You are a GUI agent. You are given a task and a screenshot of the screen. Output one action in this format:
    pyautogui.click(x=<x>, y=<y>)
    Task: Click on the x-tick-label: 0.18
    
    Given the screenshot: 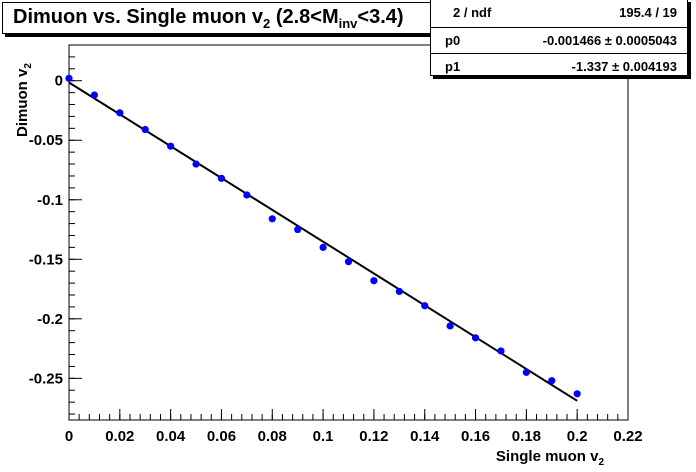 What is the action you would take?
    pyautogui.click(x=526, y=436)
    